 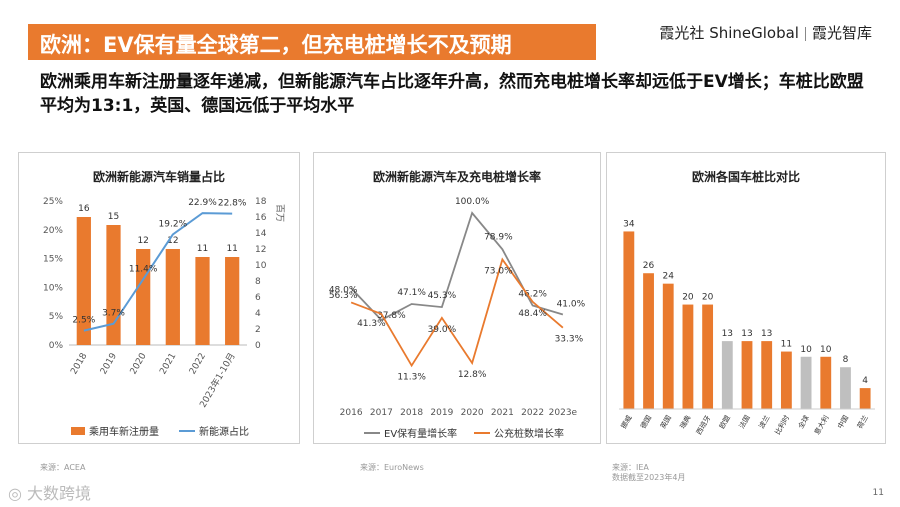 I want to click on brand-logo: 霞光社 ShineGlobal 霞光智库, so click(x=765, y=32).